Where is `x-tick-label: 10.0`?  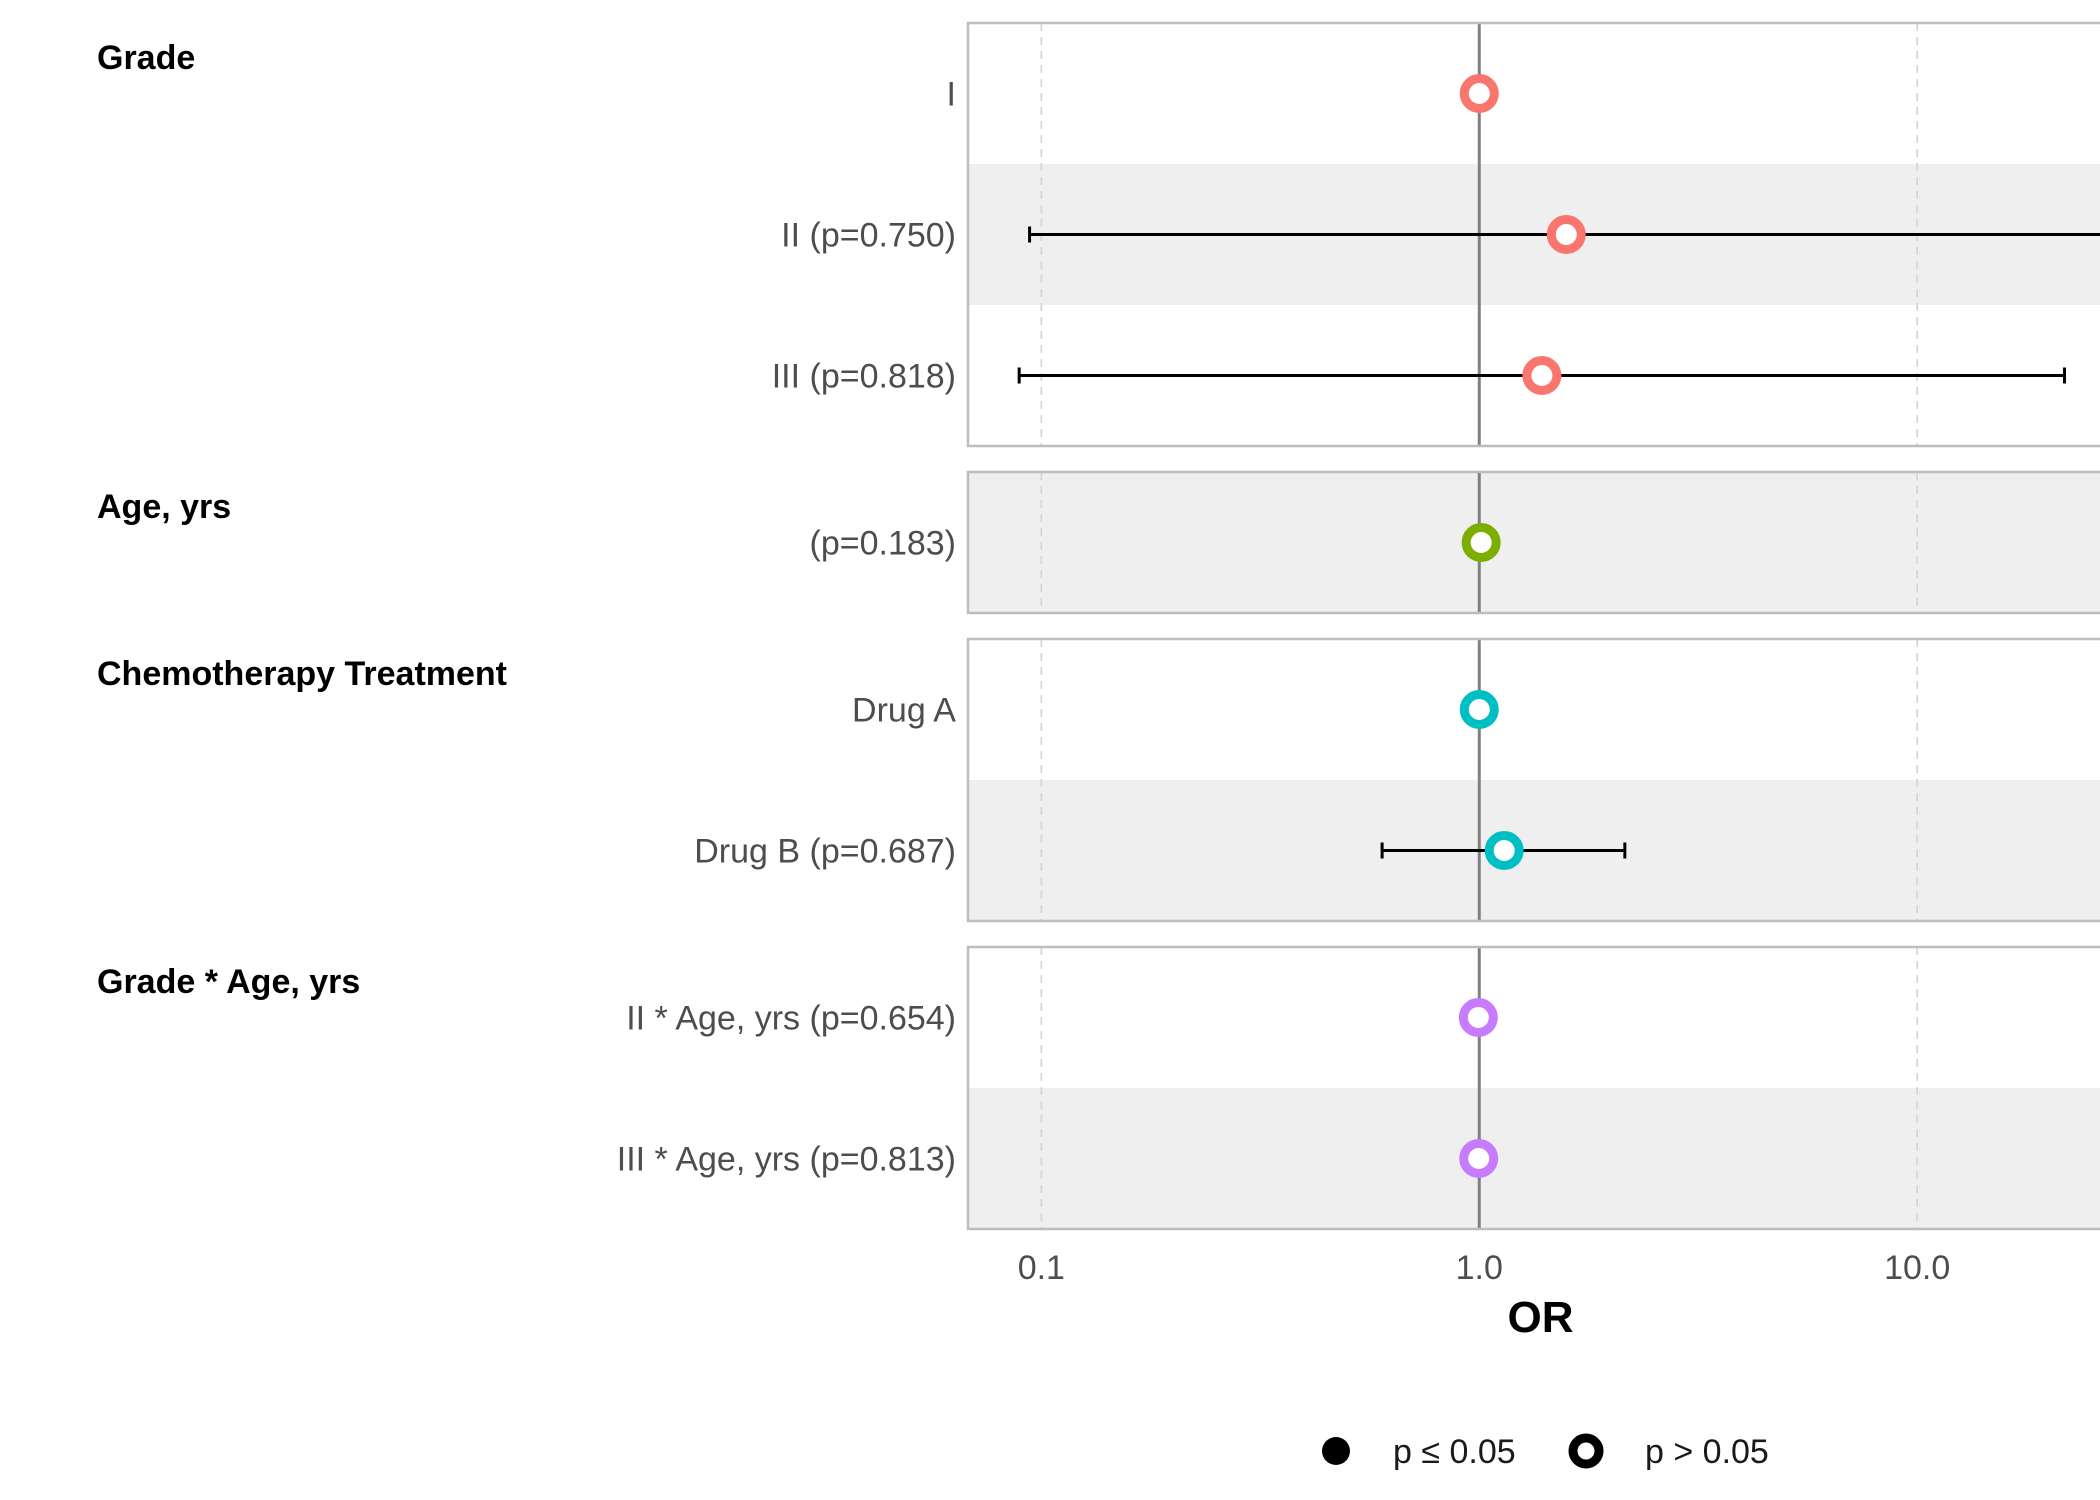
x-tick-label: 10.0 is located at coordinates (1917, 1268).